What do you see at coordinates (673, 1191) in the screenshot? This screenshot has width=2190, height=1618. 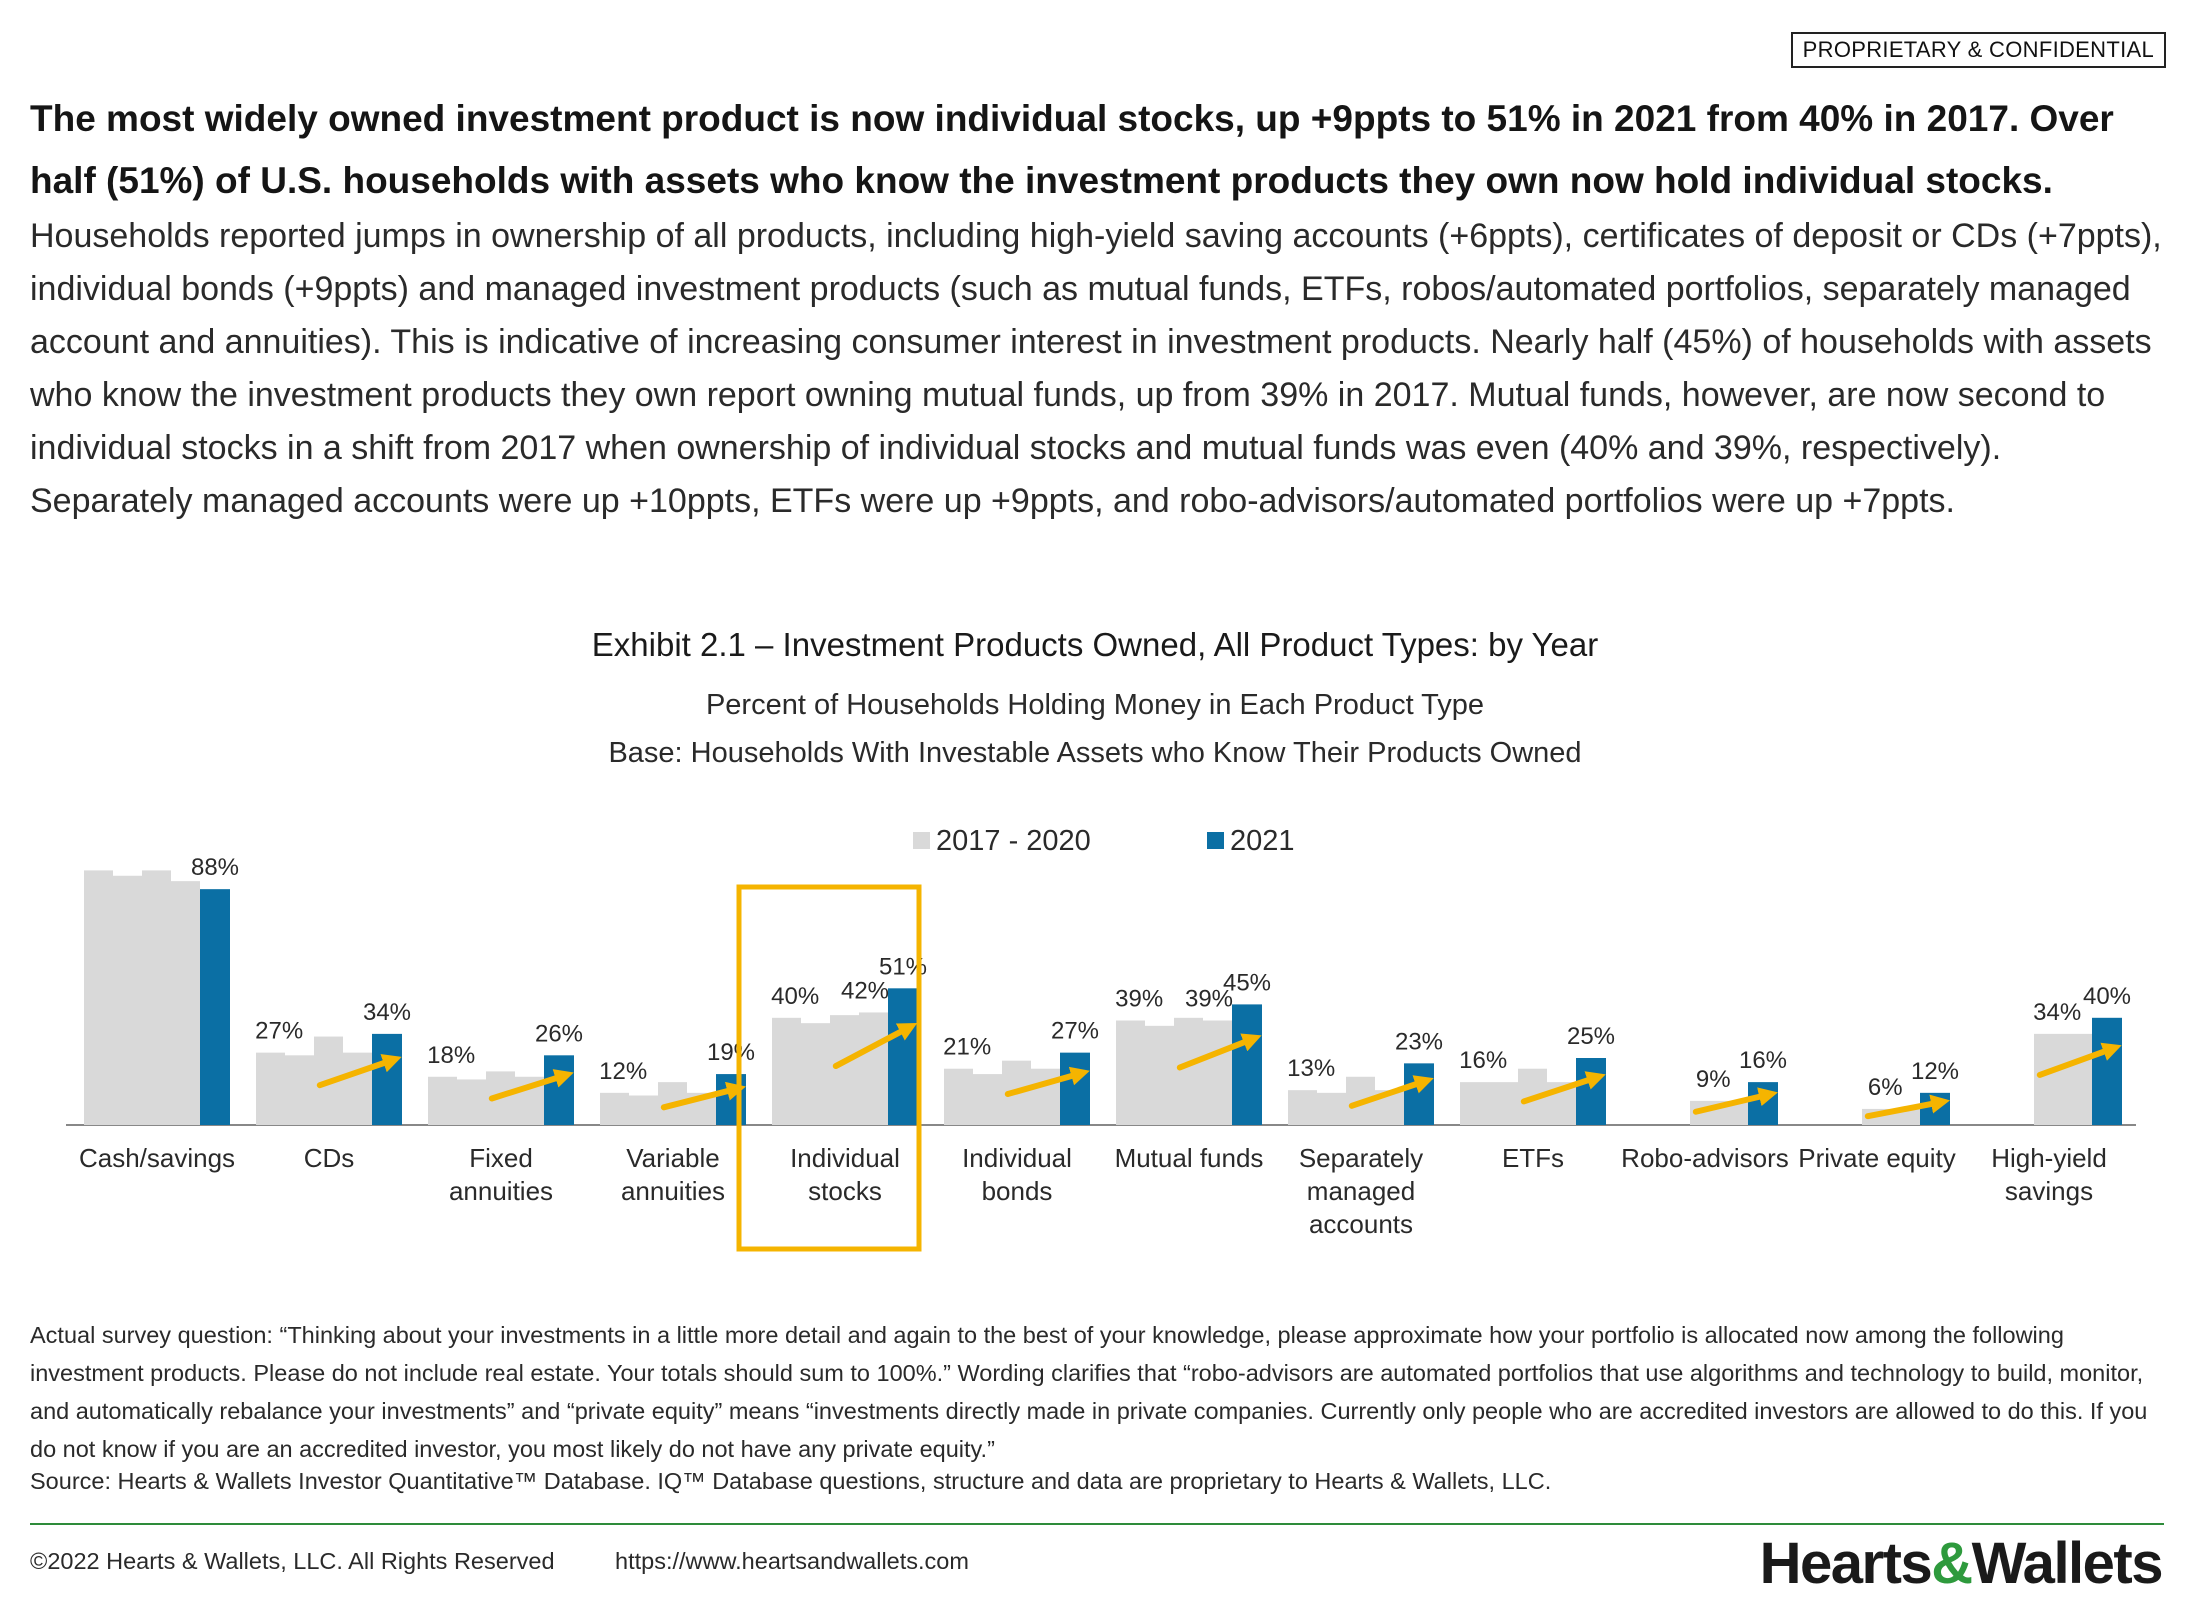 I see `category-label-3-1: annuities` at bounding box center [673, 1191].